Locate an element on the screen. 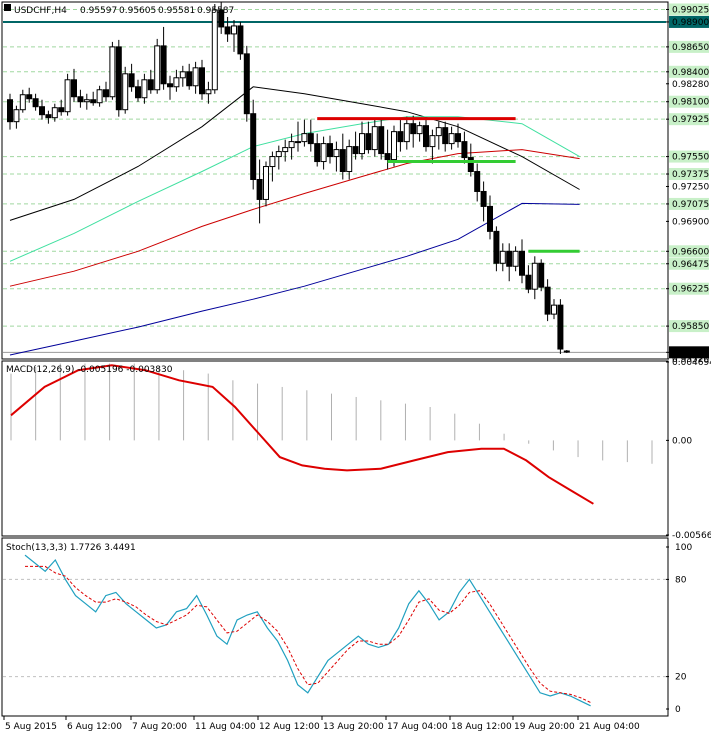 This screenshot has width=711, height=733. chart-menu-icon is located at coordinates (7, 7).